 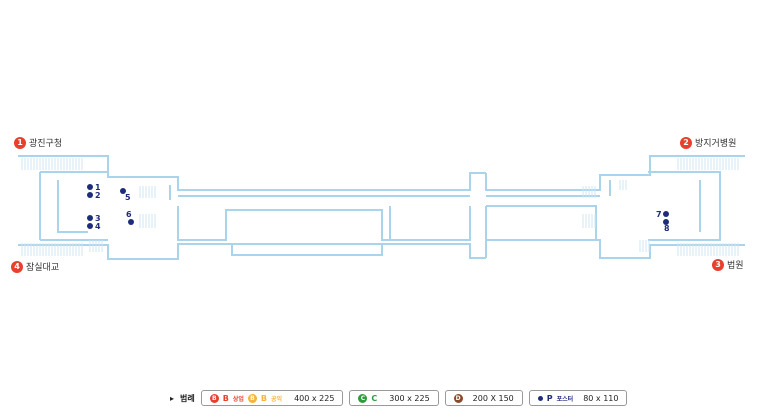 What do you see at coordinates (98, 226) in the screenshot?
I see `marker-label: 4` at bounding box center [98, 226].